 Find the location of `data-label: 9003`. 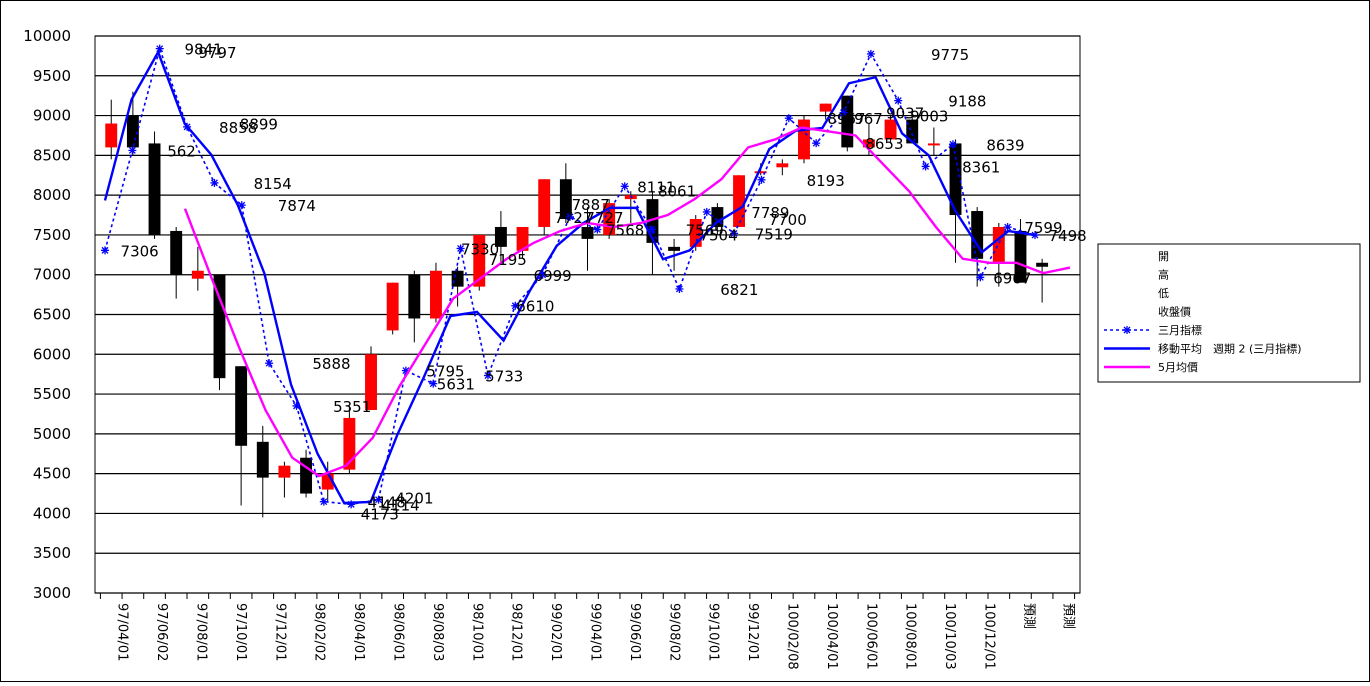

data-label: 9003 is located at coordinates (929, 116).